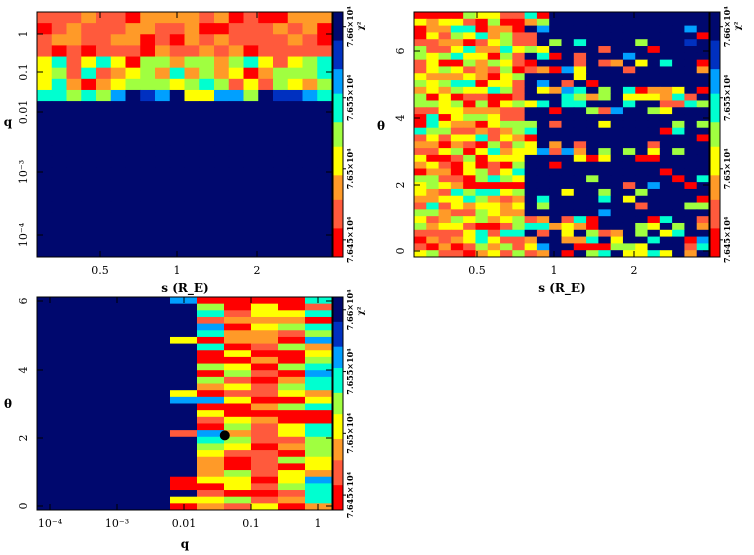  What do you see at coordinates (23, 301) in the screenshot?
I see `y-tick-label: 6` at bounding box center [23, 301].